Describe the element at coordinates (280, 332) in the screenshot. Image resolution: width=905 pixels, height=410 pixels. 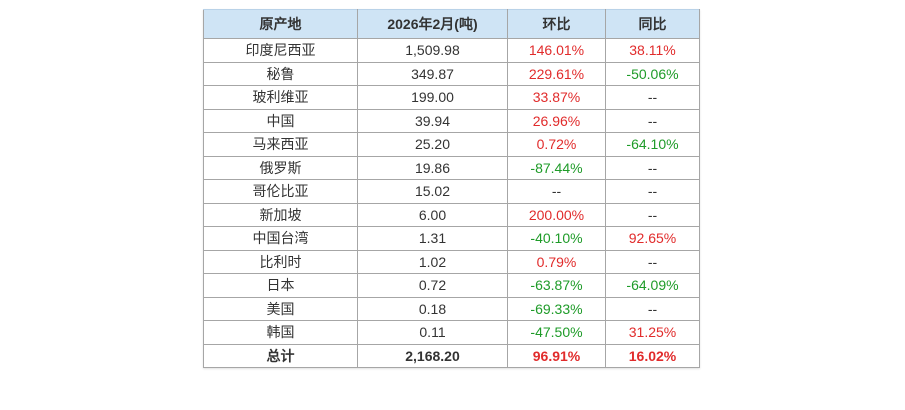
I see `cell-origin: 韩国` at that location.